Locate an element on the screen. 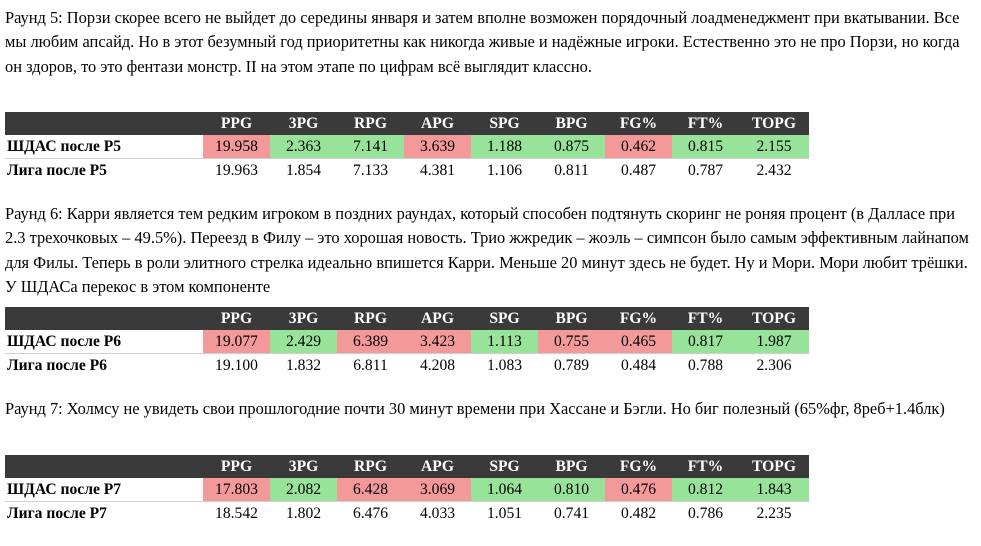  stat-cell-3pg: 1.832 is located at coordinates (303, 365).